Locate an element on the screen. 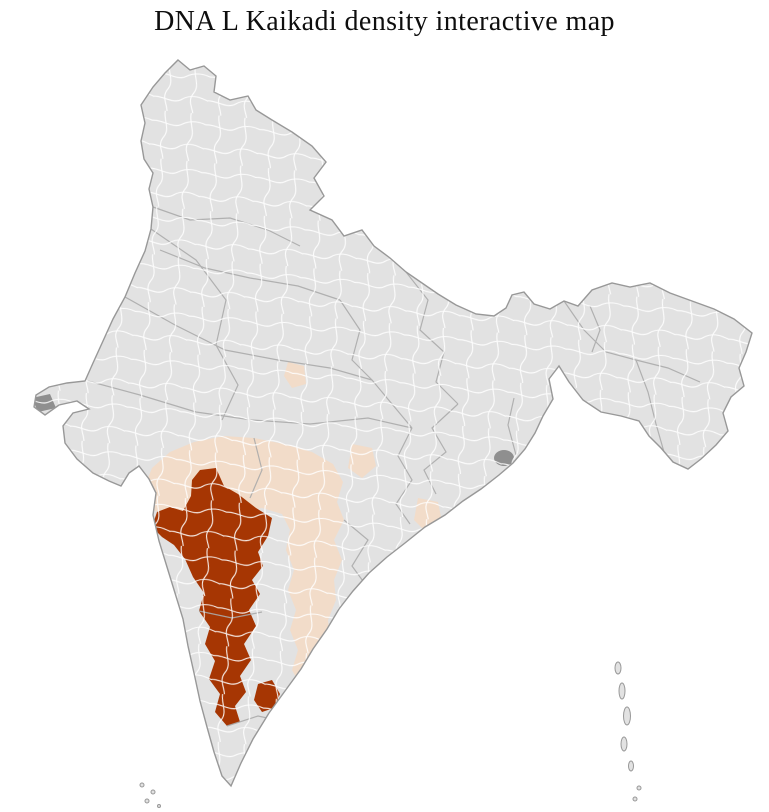  island-group is located at coordinates (390, 734).